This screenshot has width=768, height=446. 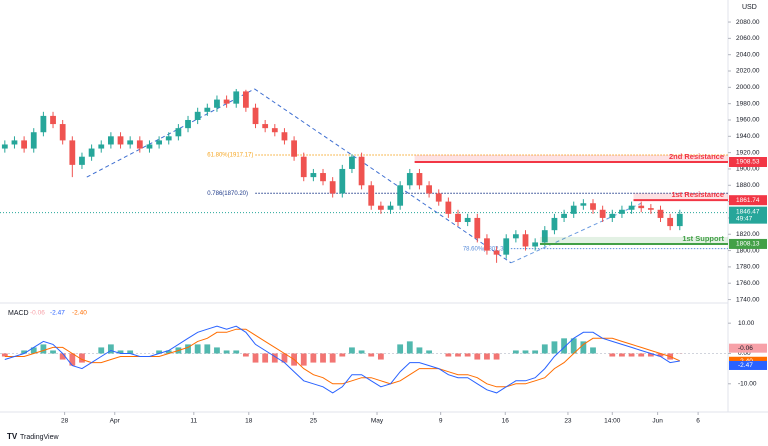 I want to click on macd-legend-value: -2.47, so click(x=57, y=313).